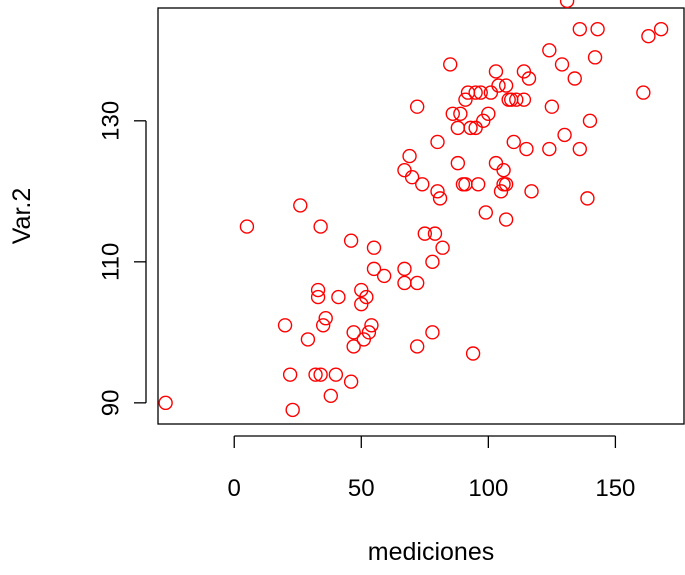  What do you see at coordinates (234, 488) in the screenshot?
I see `x-tick-label: 0` at bounding box center [234, 488].